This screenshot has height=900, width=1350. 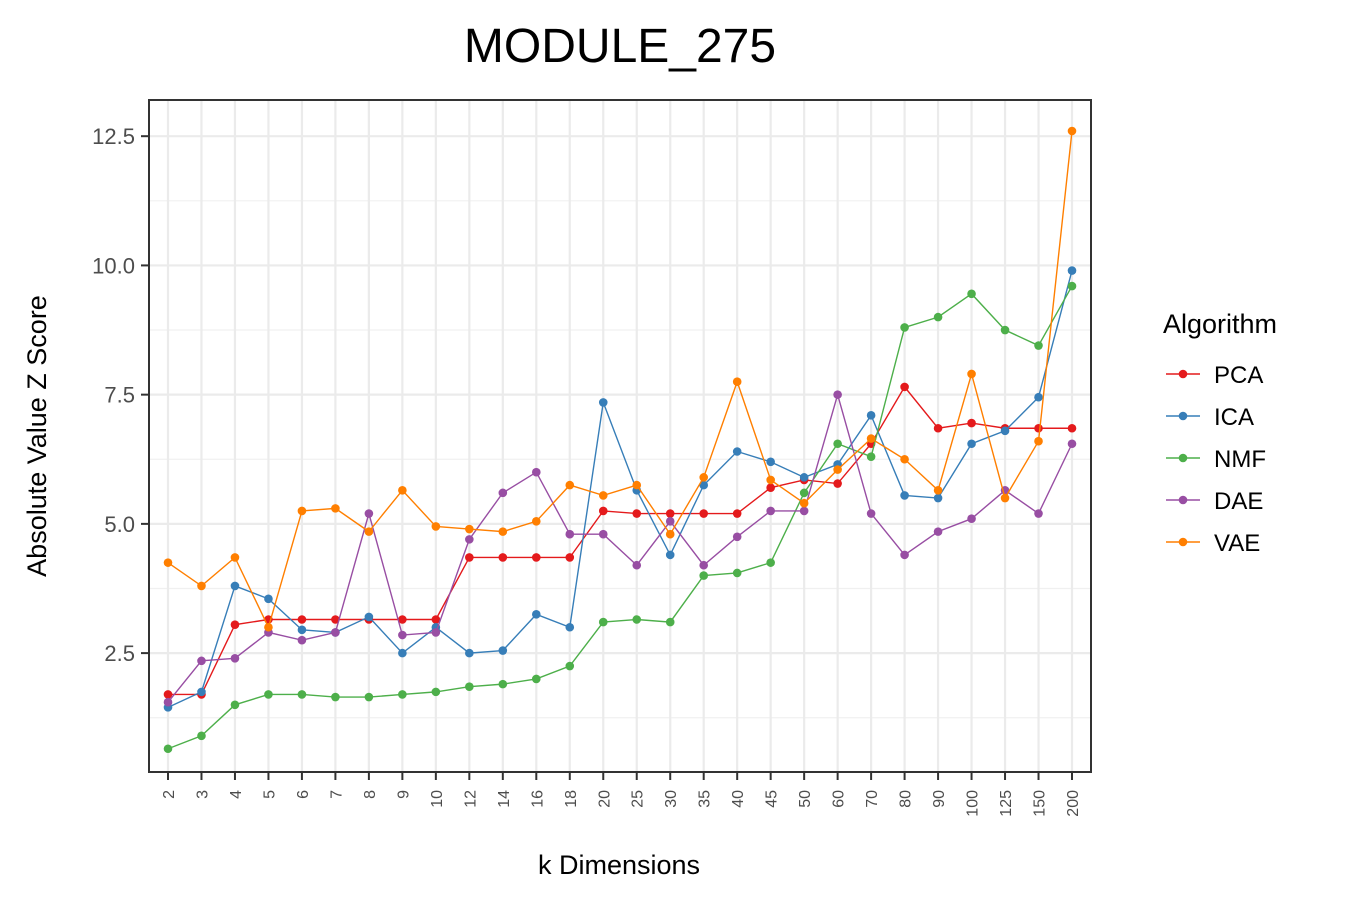 I want to click on legend-item-ica: ICA, so click(x=1210, y=417).